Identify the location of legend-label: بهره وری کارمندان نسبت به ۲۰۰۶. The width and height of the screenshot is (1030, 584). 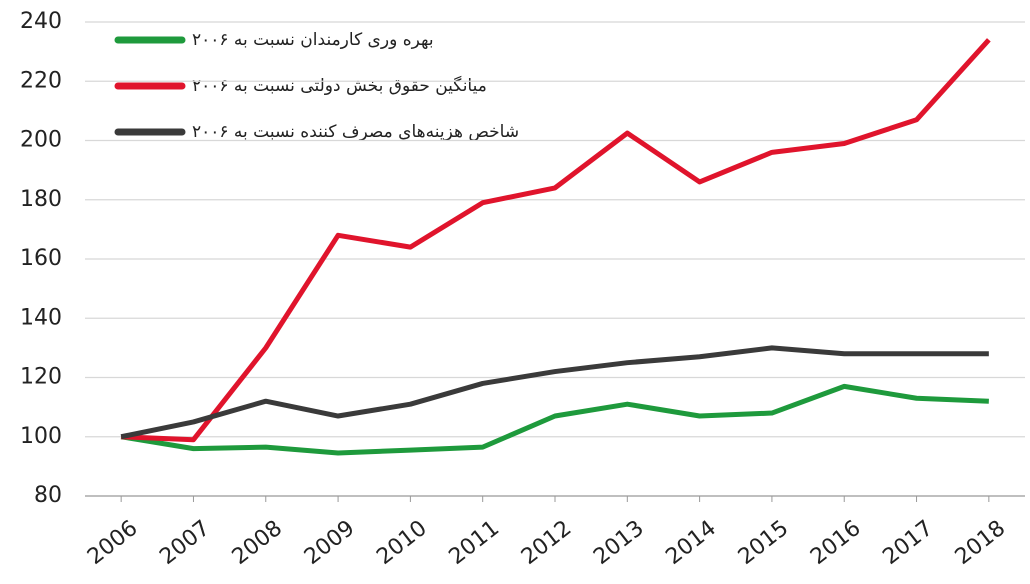
(313, 40).